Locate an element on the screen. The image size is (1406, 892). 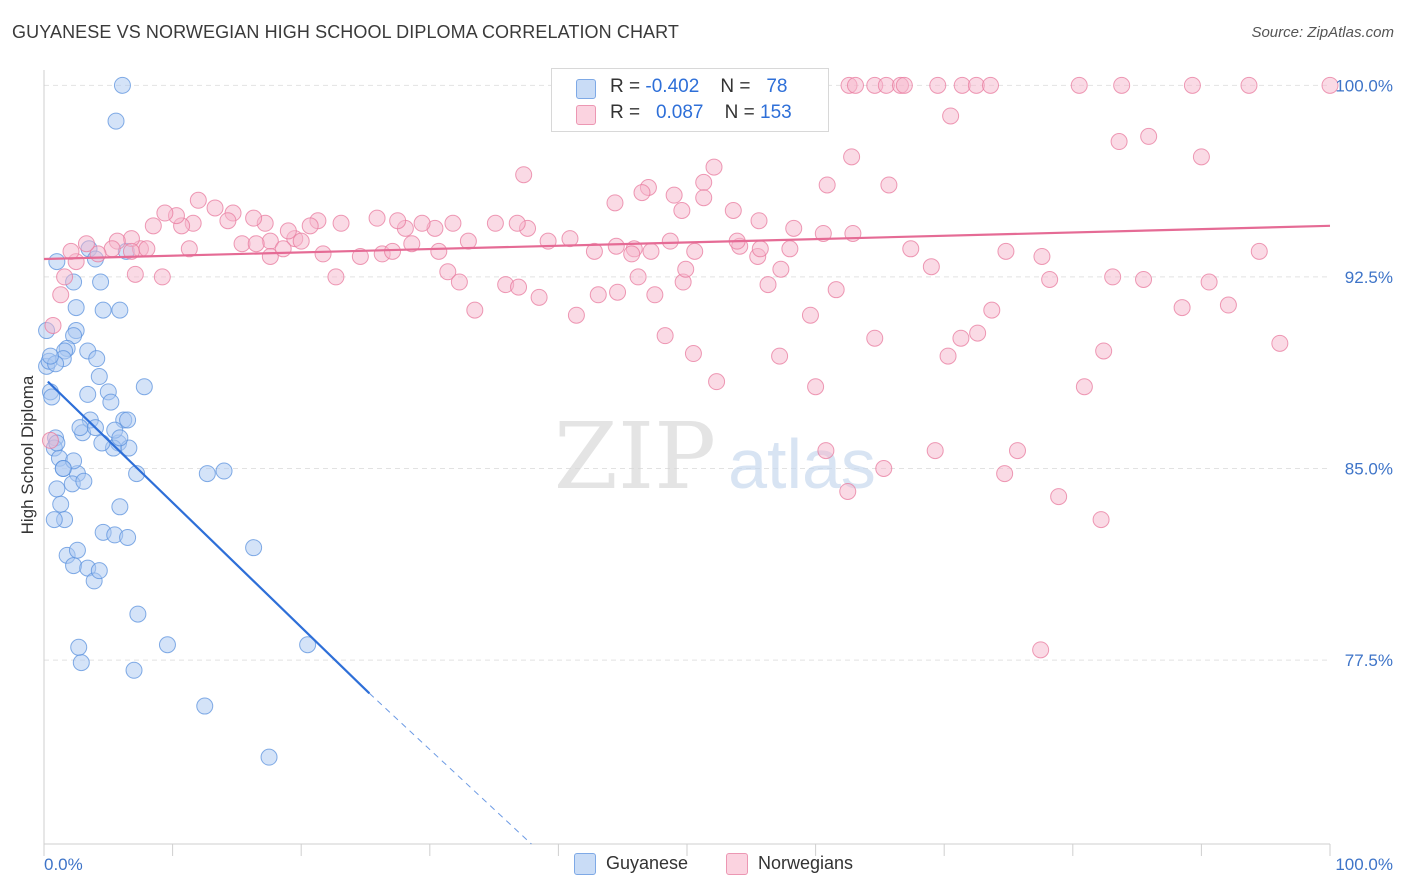
legend-n-label: N = is located at coordinates (739, 112).